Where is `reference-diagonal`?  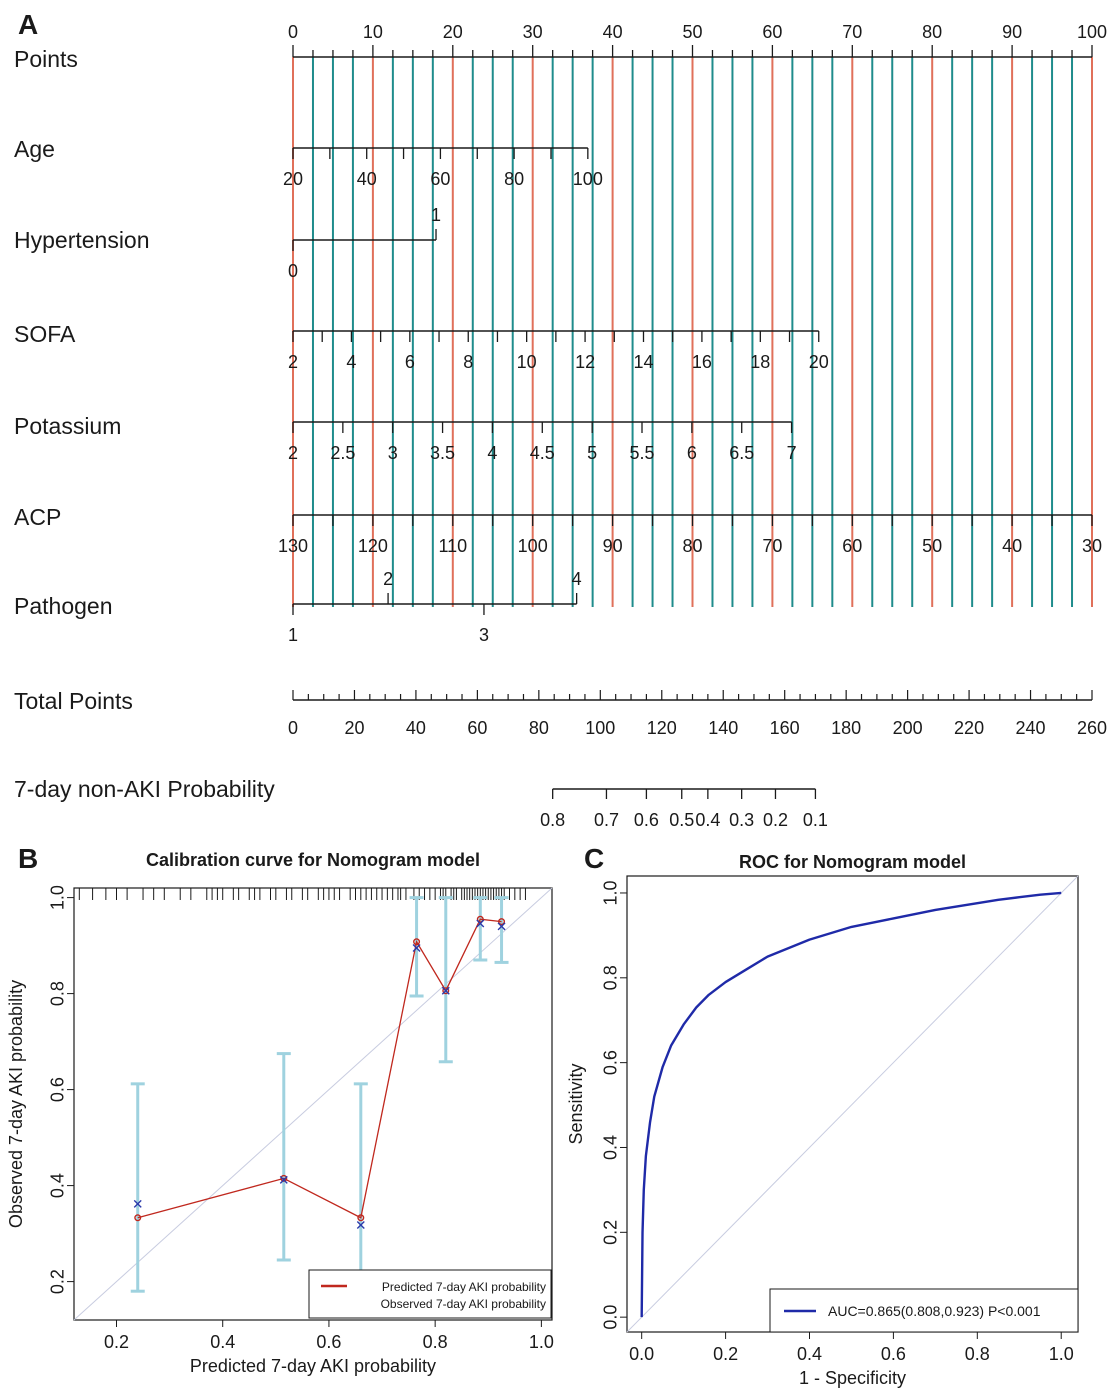
reference-diagonal is located at coordinates (313, 1104).